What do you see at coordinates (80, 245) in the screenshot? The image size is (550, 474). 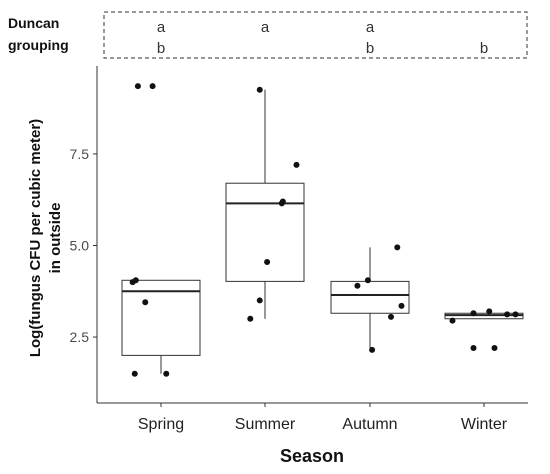 I see `y-tick-label: 5.0` at bounding box center [80, 245].